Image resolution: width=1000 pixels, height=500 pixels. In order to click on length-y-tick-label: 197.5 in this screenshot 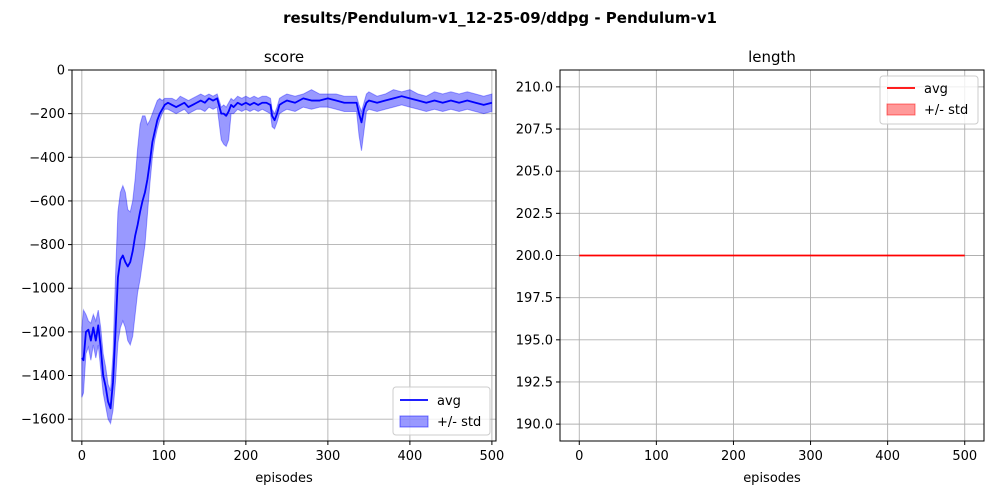, I will do `click(534, 298)`.